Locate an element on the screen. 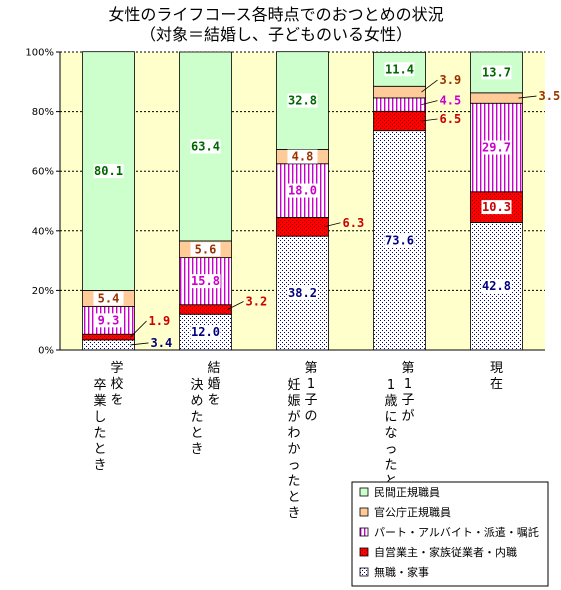 The image size is (561, 590). value-label: 18.0 is located at coordinates (302, 191).